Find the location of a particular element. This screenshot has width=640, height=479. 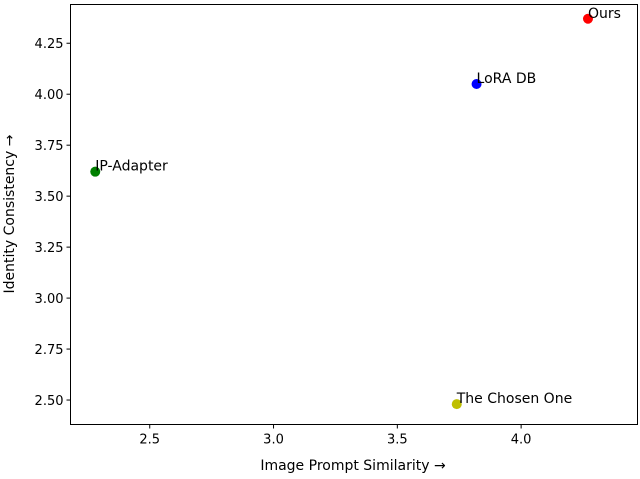

x-tick-label: 4.0 is located at coordinates (521, 440).